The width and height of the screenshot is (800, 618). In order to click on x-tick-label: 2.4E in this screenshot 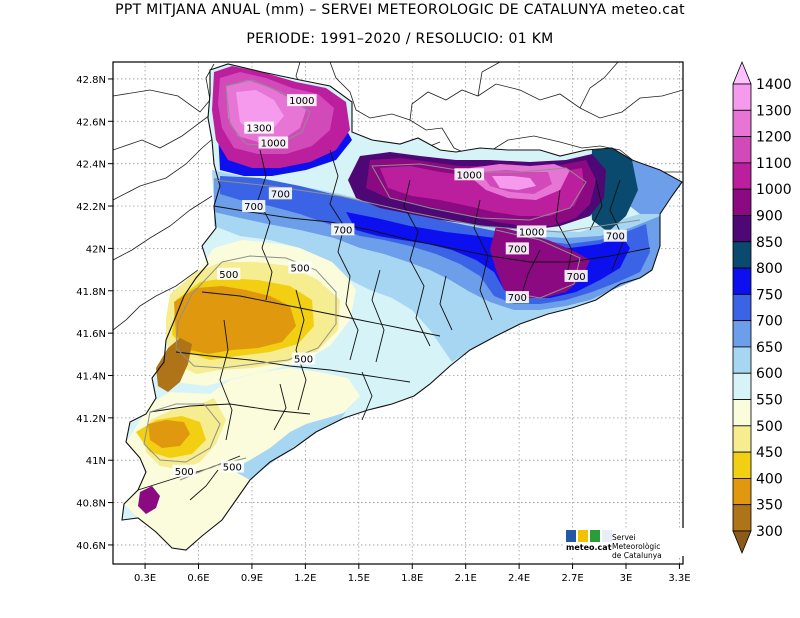, I will do `click(519, 578)`.